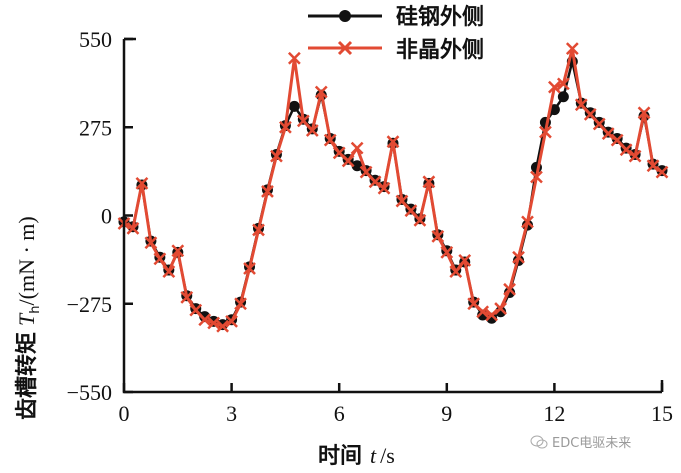 Image resolution: width=681 pixels, height=473 pixels. What do you see at coordinates (345, 16) in the screenshot?
I see `circle-marker-icon` at bounding box center [345, 16].